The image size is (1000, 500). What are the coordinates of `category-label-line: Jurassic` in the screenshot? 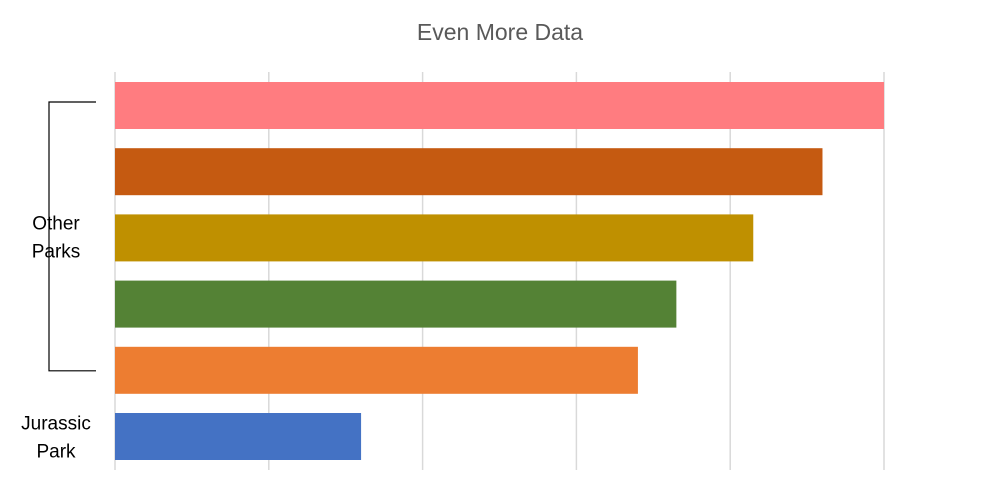 It's located at (56, 424).